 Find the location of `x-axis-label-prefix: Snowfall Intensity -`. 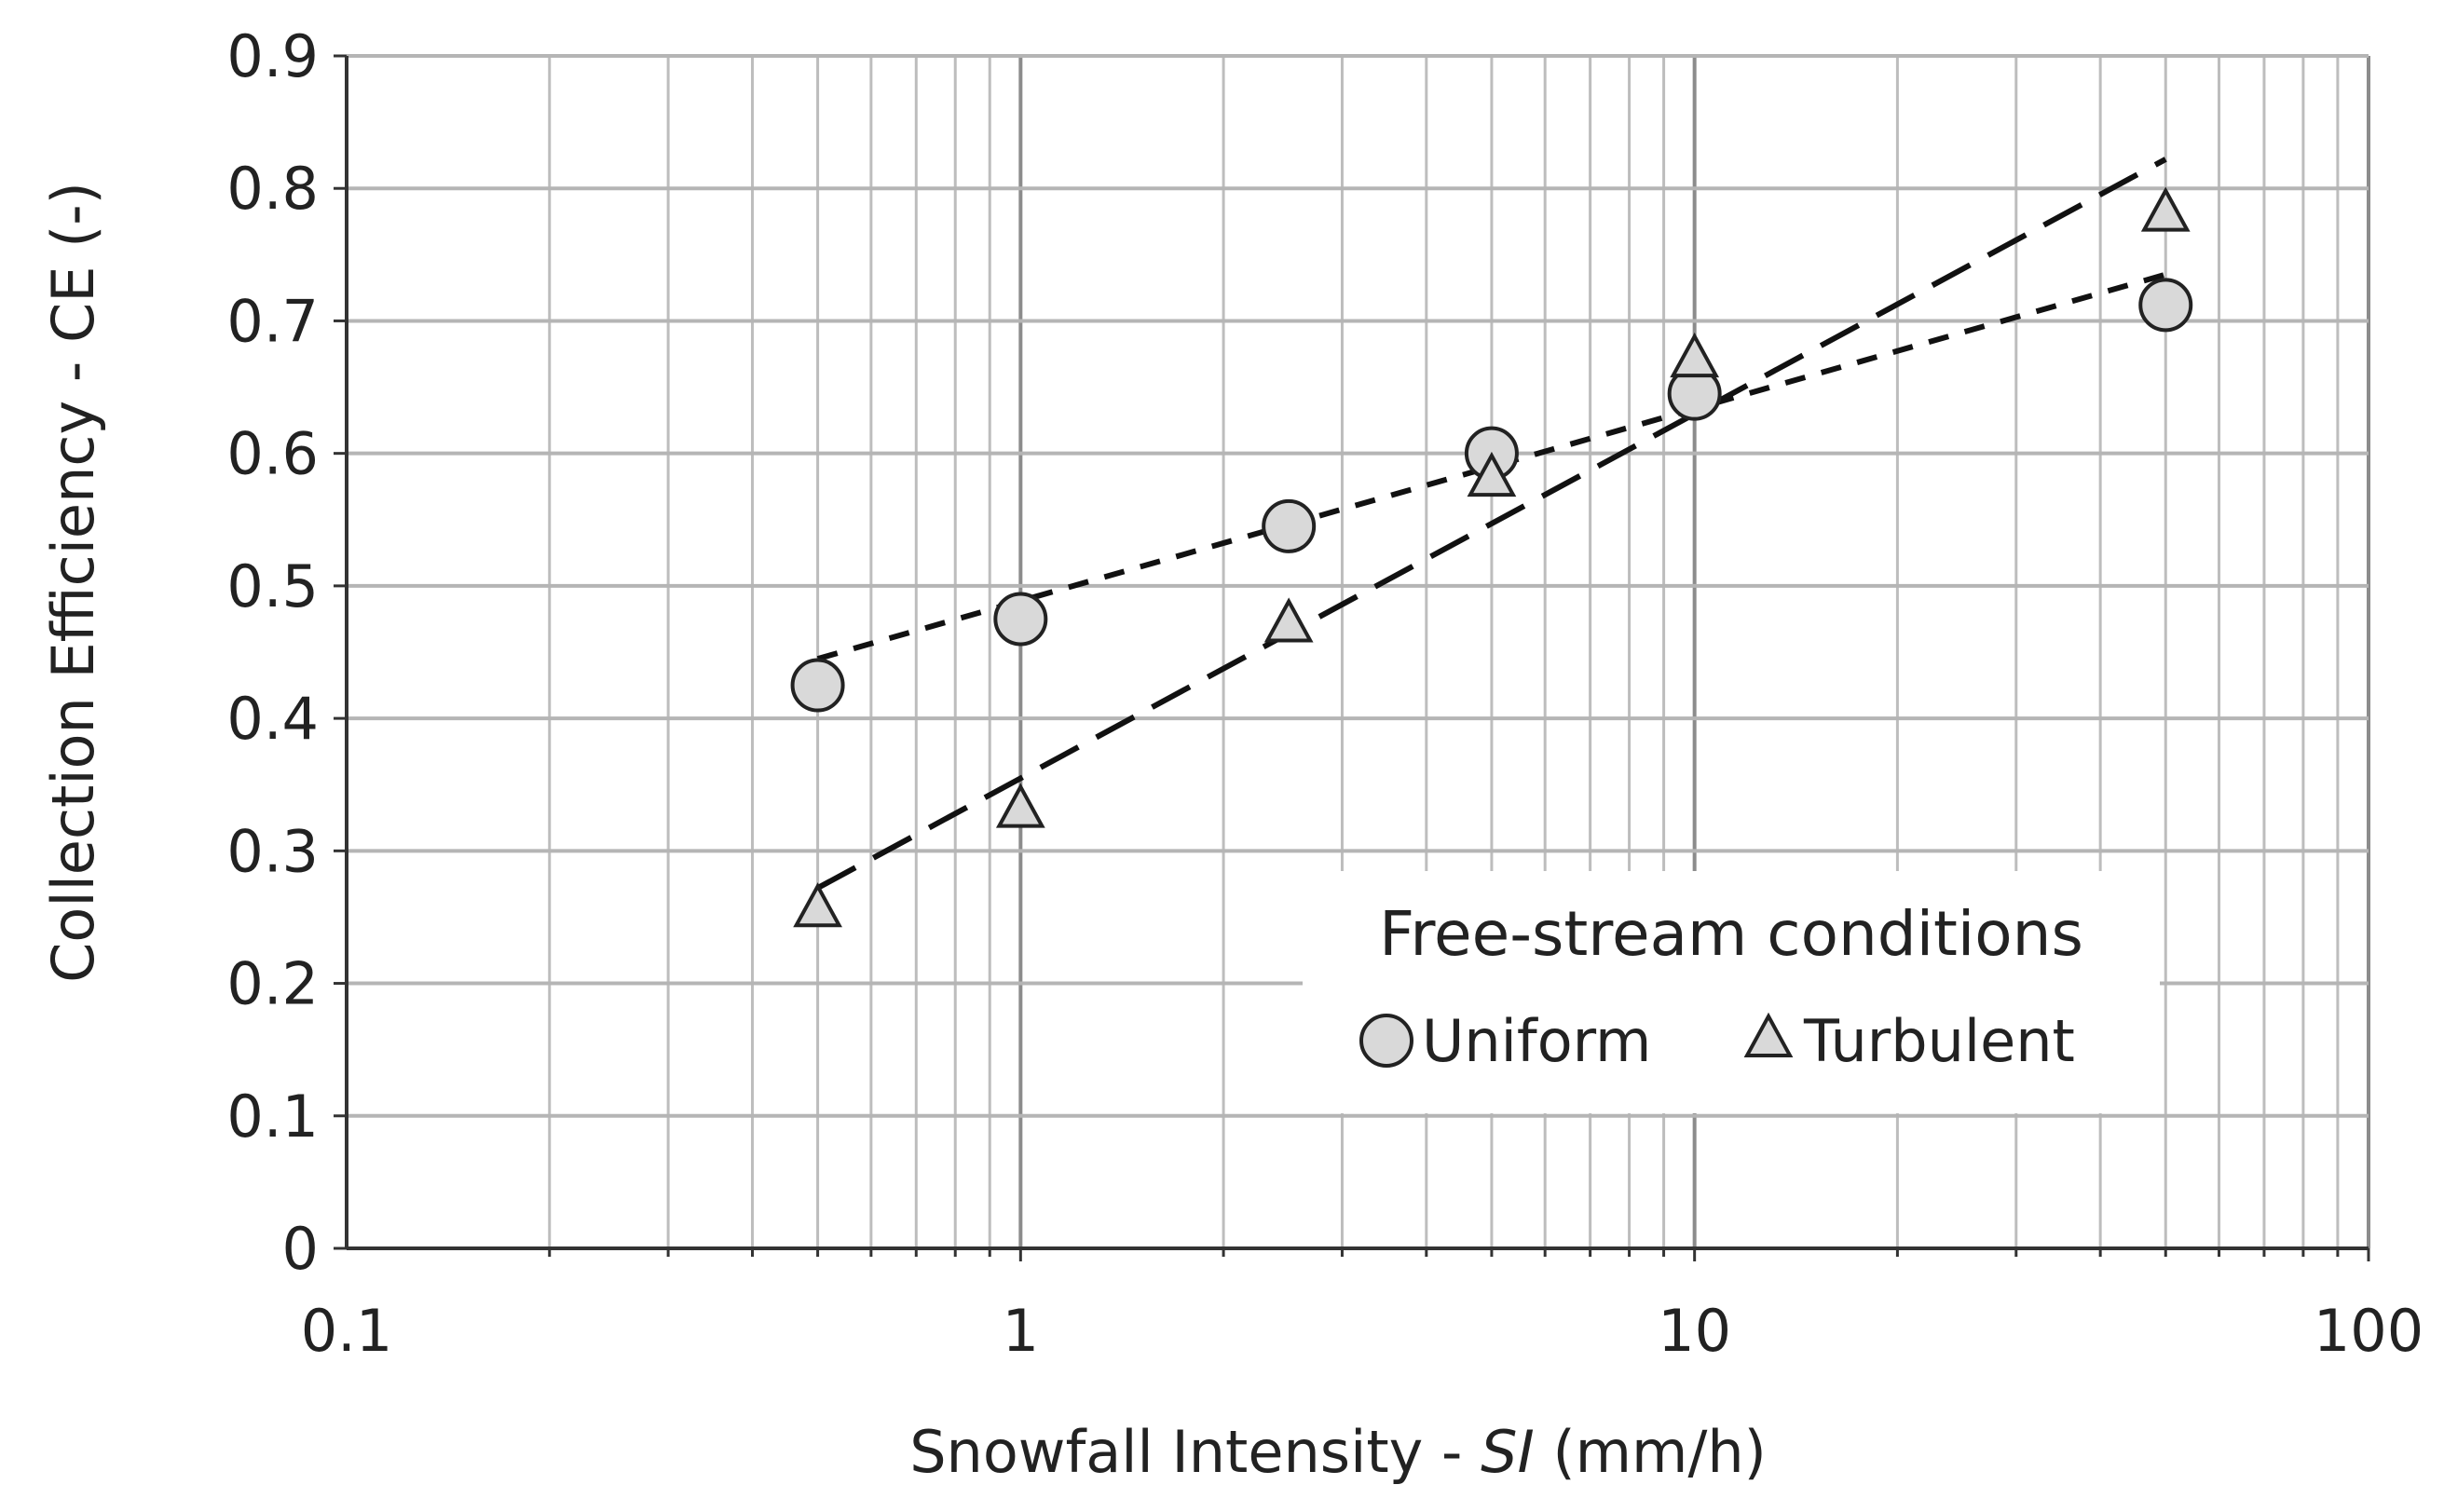

x-axis-label-prefix: Snowfall Intensity - is located at coordinates (1195, 1452).